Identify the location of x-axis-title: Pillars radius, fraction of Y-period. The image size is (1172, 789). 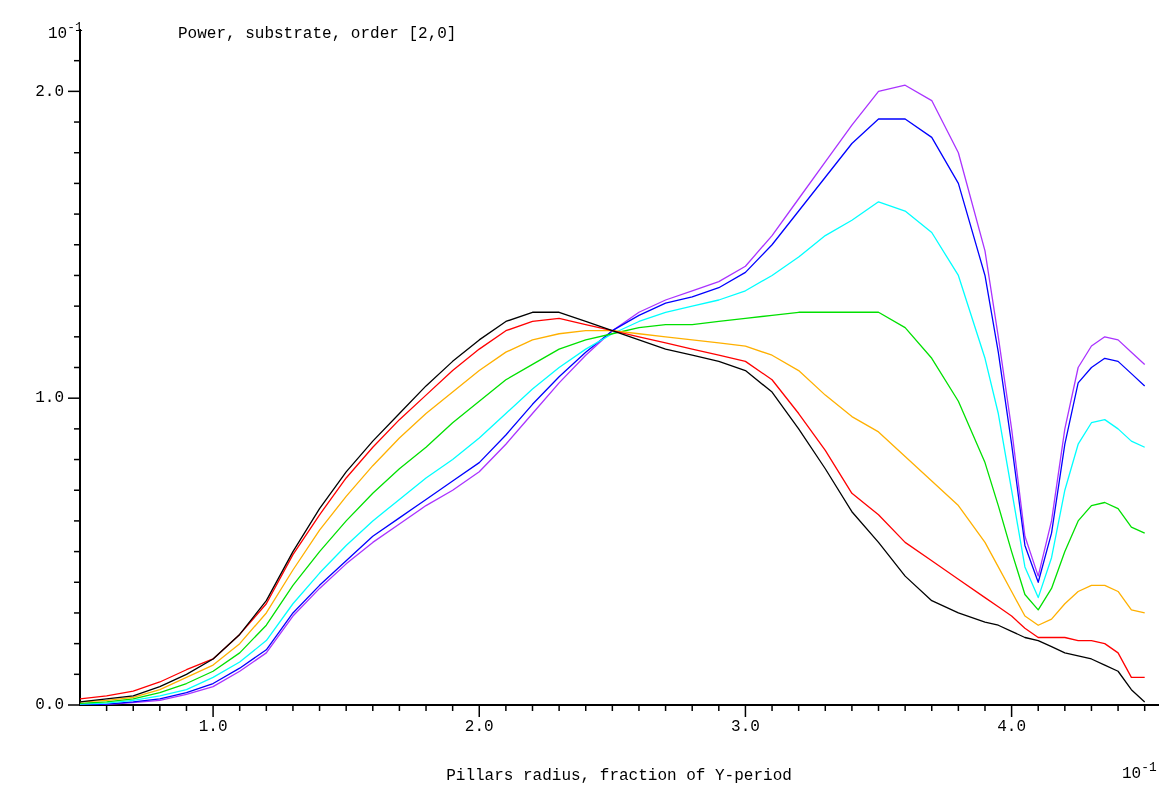
(619, 775).